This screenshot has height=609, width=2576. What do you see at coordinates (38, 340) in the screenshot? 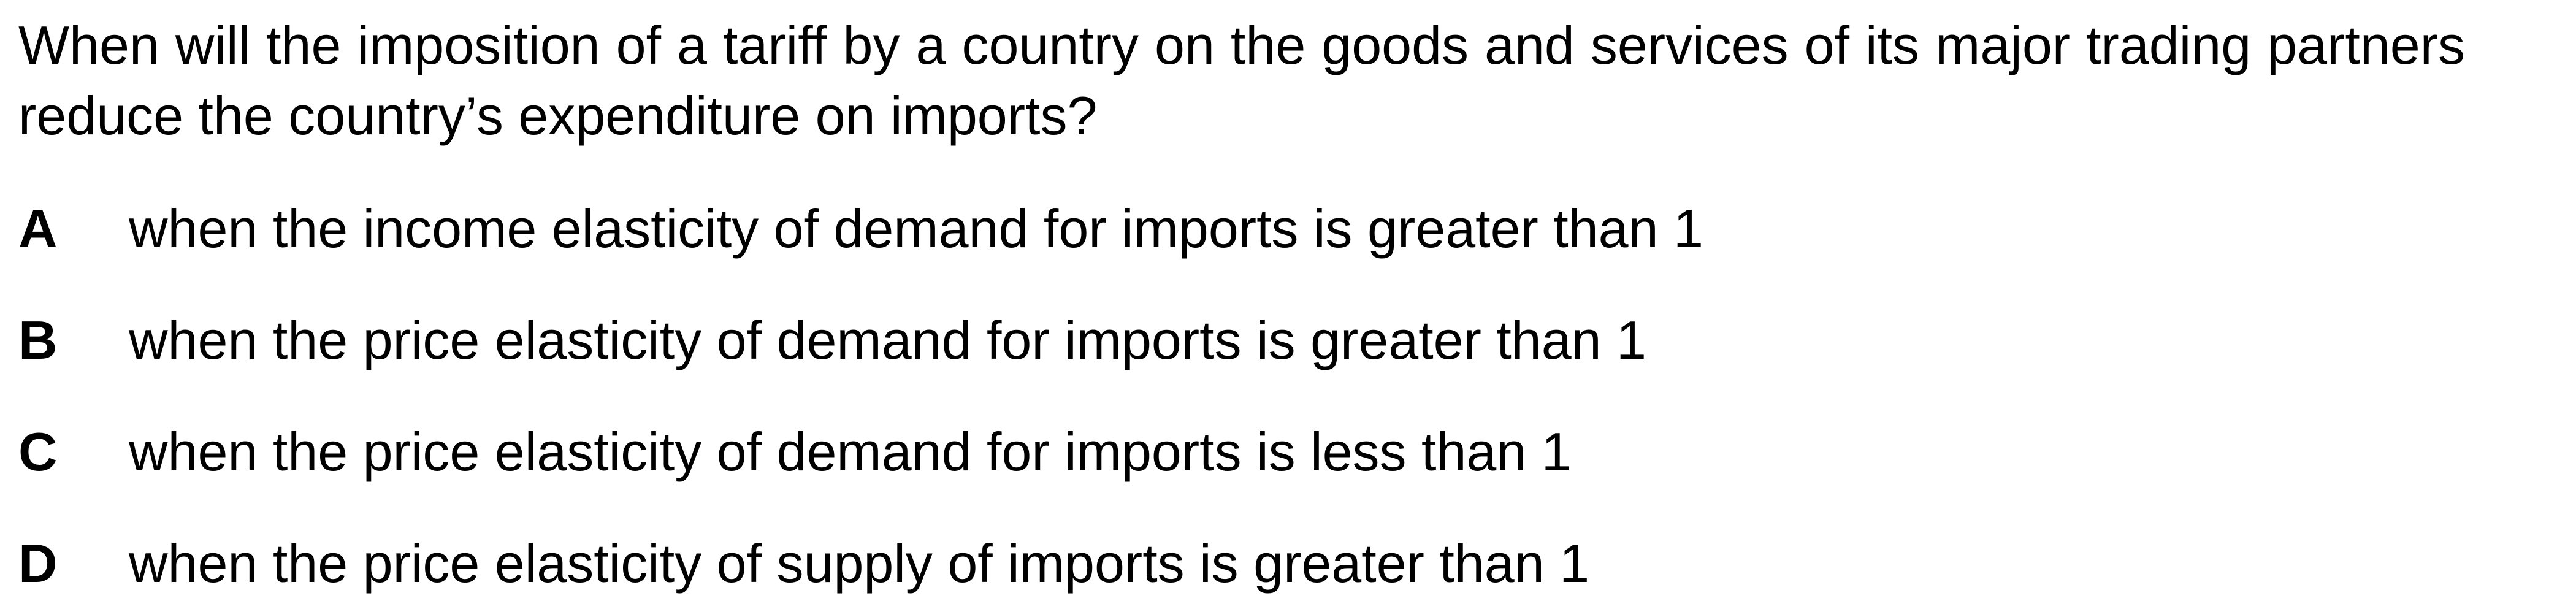
I see `option-letter: B` at bounding box center [38, 340].